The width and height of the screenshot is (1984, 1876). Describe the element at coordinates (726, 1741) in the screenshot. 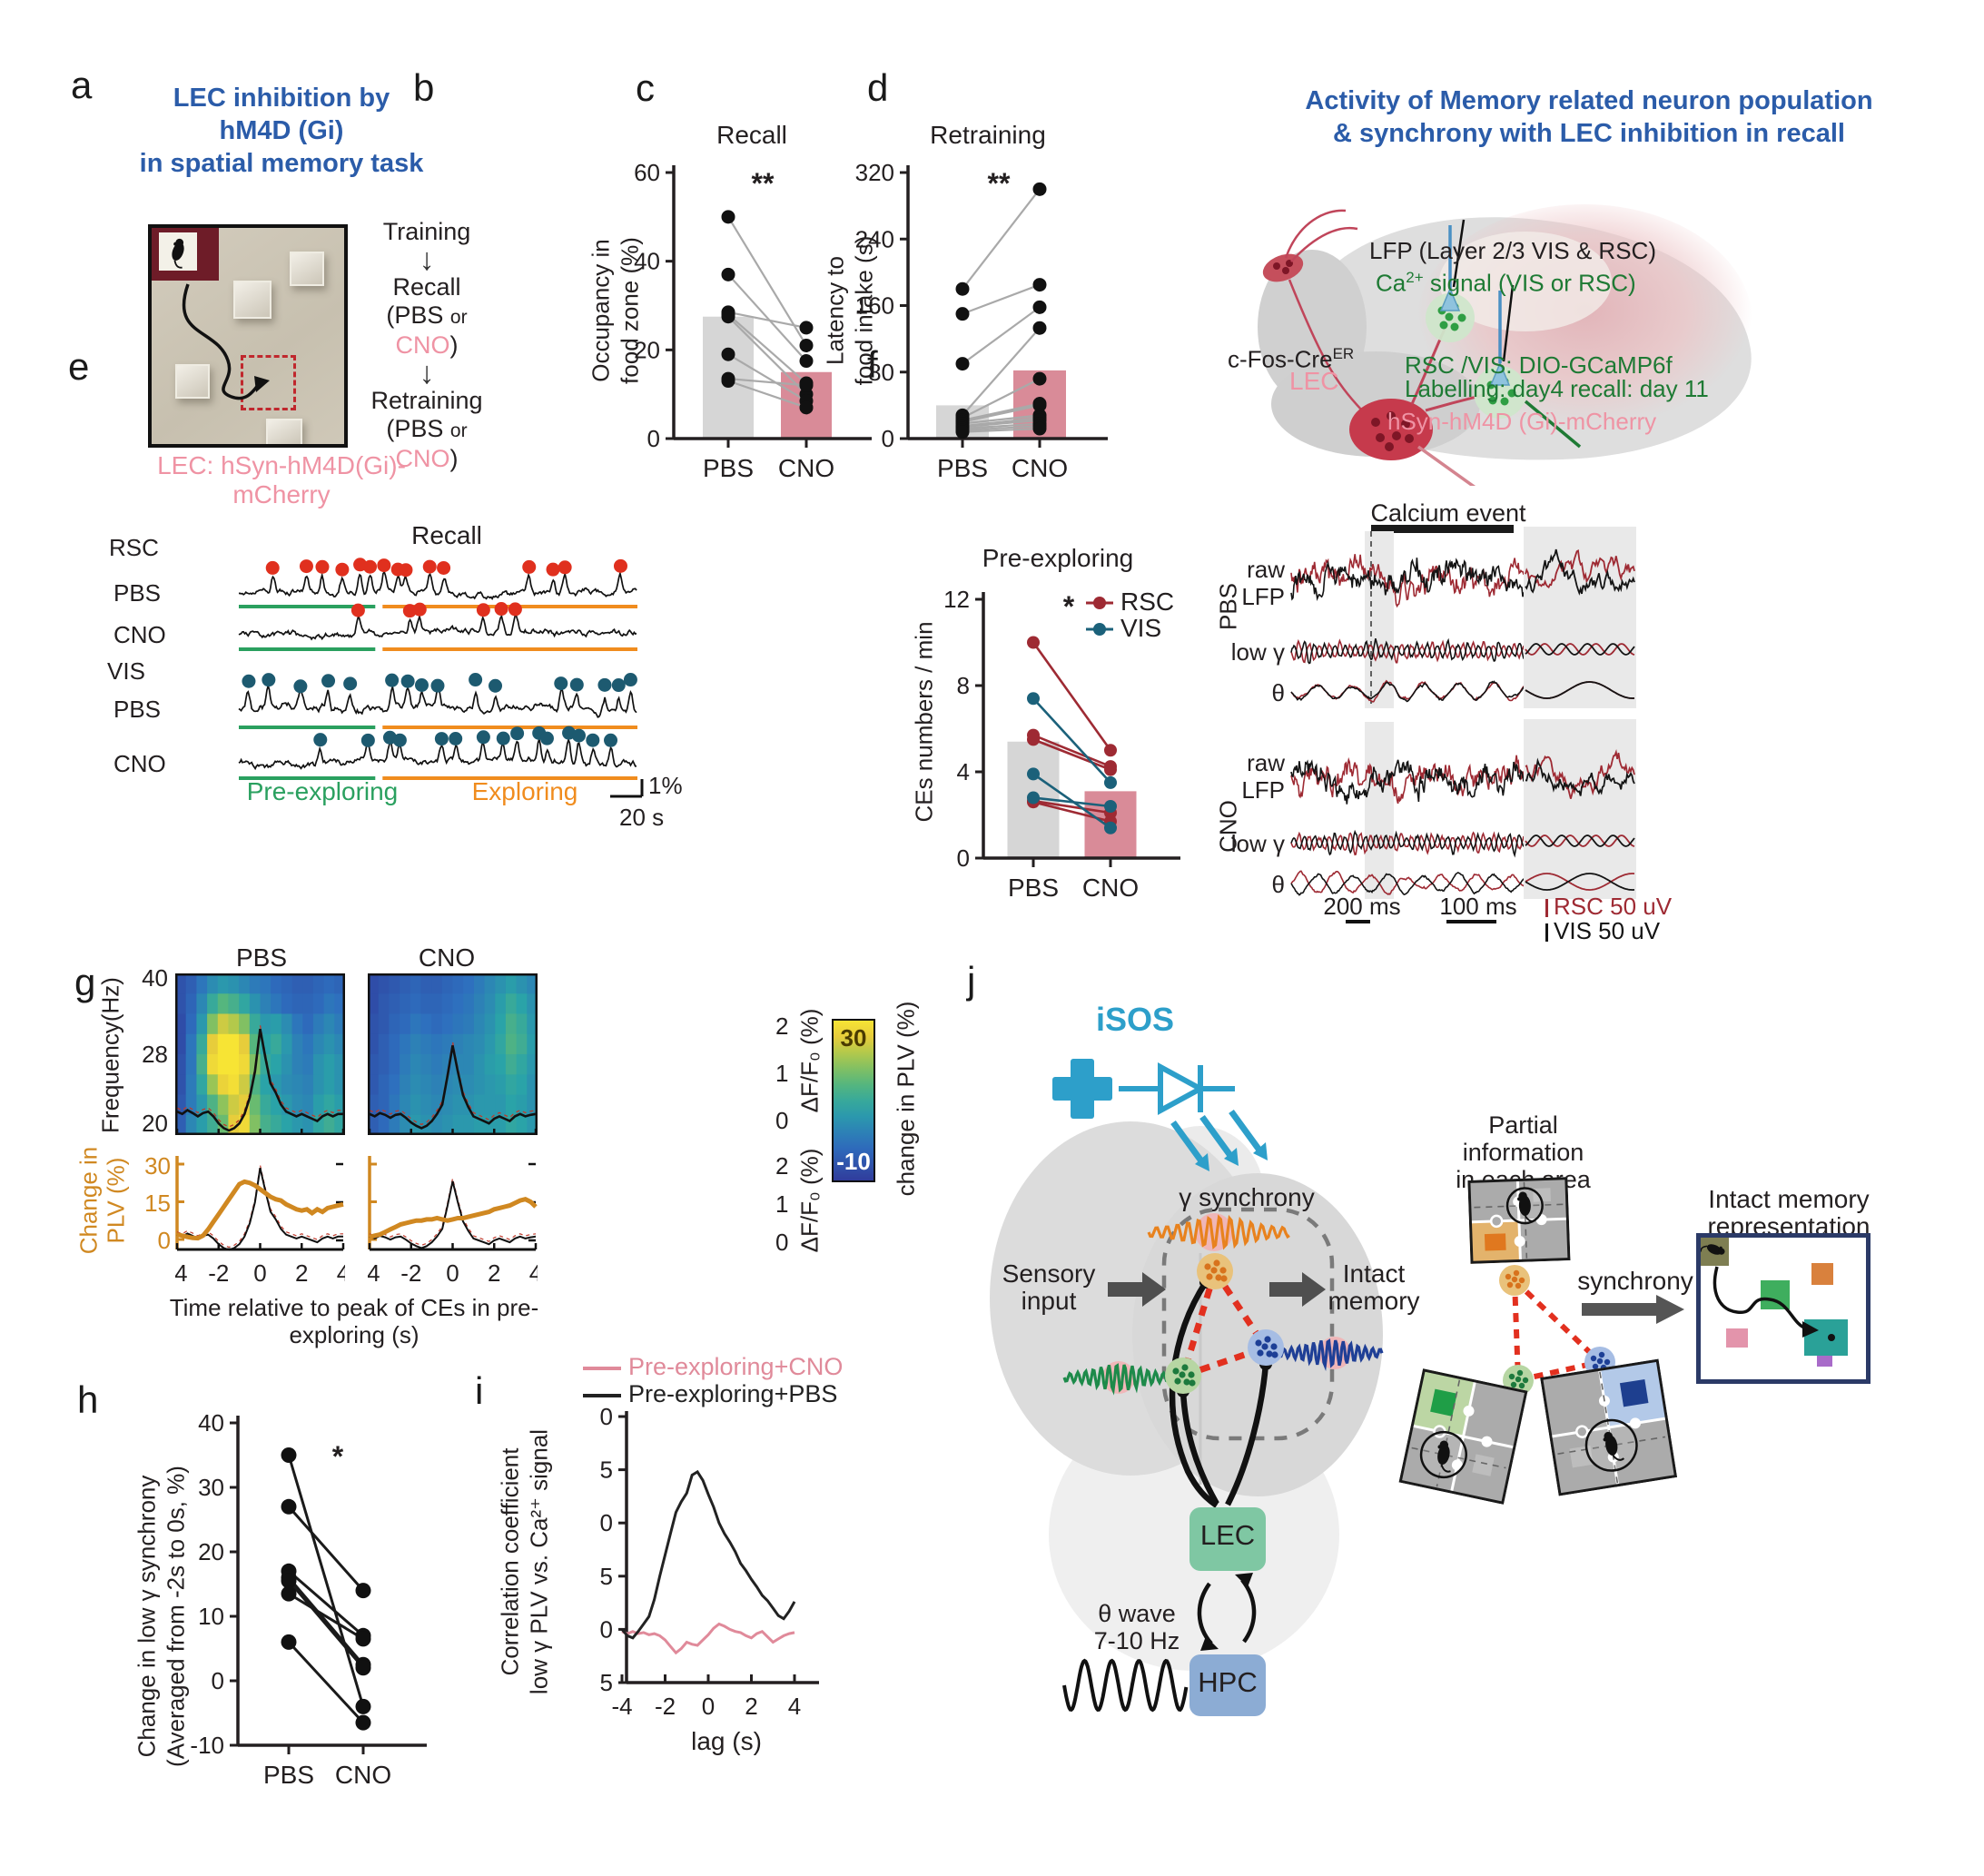

I see `panel-i-xlabel: lag (s)` at that location.